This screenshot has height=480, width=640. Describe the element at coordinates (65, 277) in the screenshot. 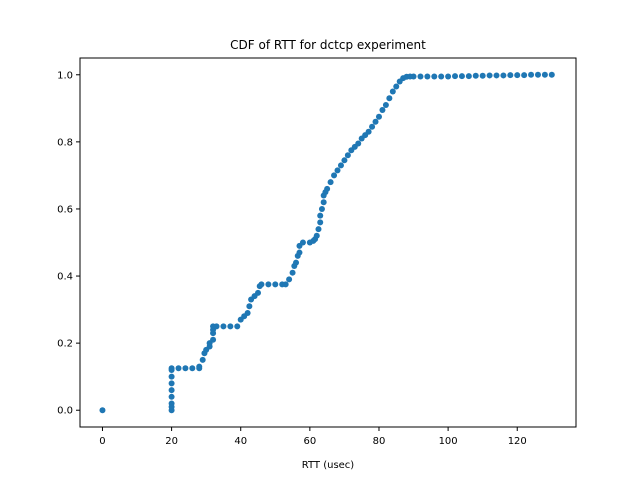

I see `y-tick-label: 0.4` at that location.